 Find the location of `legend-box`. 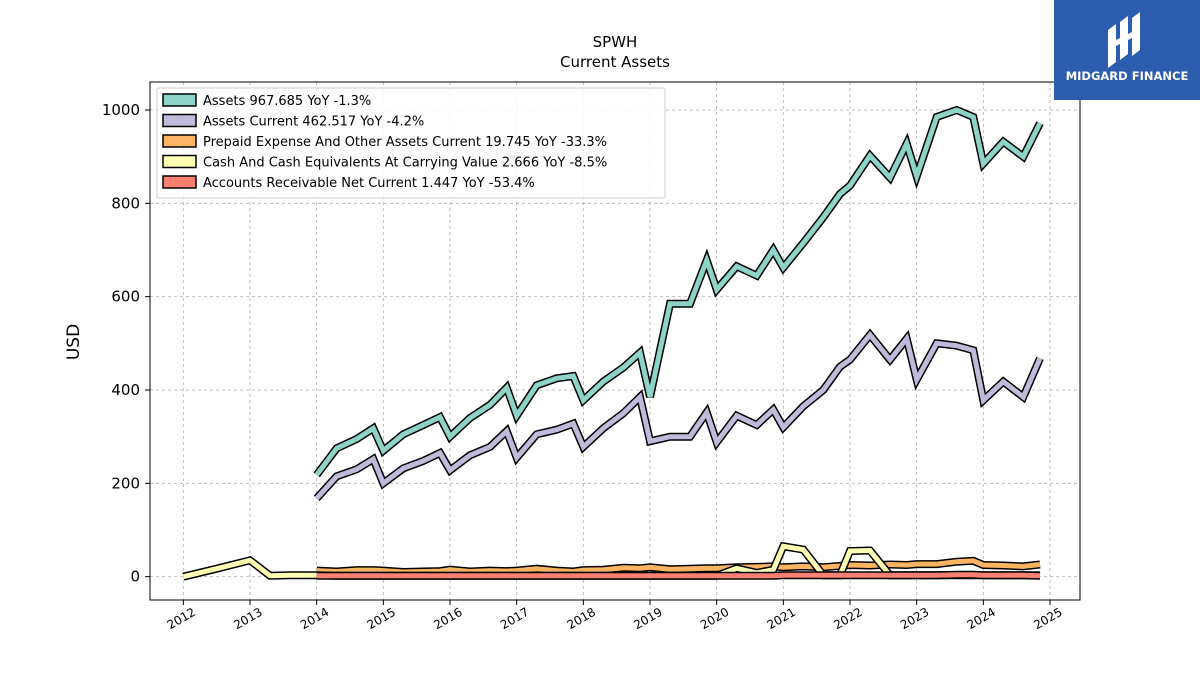

legend-box is located at coordinates (411, 143).